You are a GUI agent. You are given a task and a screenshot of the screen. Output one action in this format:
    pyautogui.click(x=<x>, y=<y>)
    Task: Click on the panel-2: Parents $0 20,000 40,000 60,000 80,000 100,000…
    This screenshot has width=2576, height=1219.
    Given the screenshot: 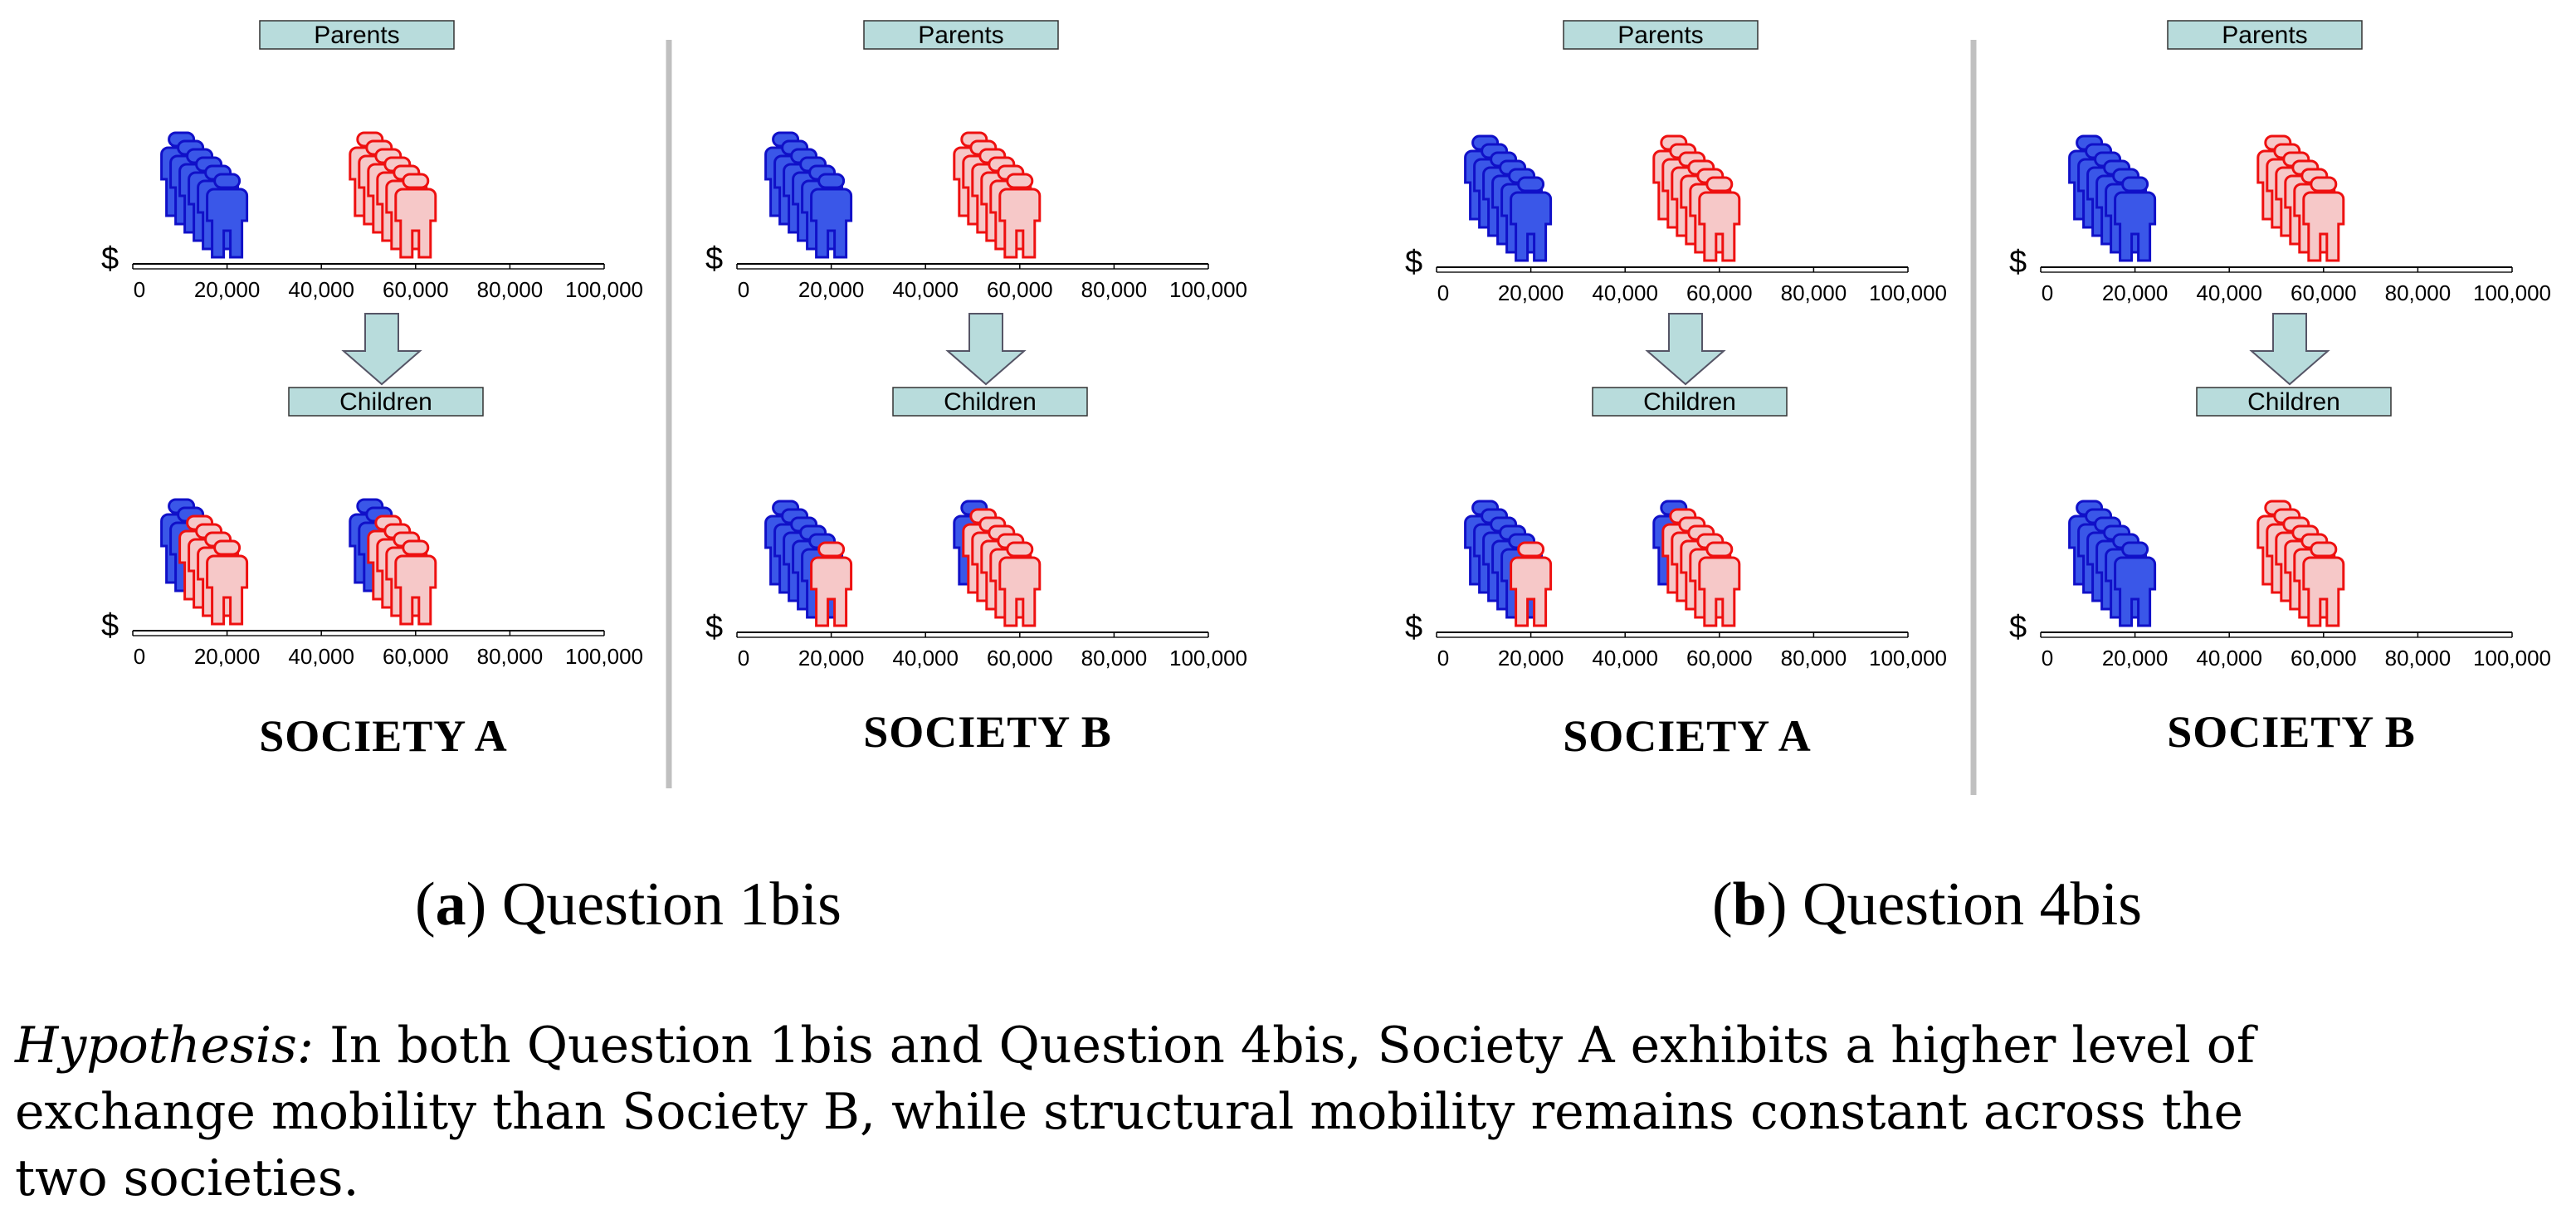 What is the action you would take?
    pyautogui.click(x=976, y=389)
    